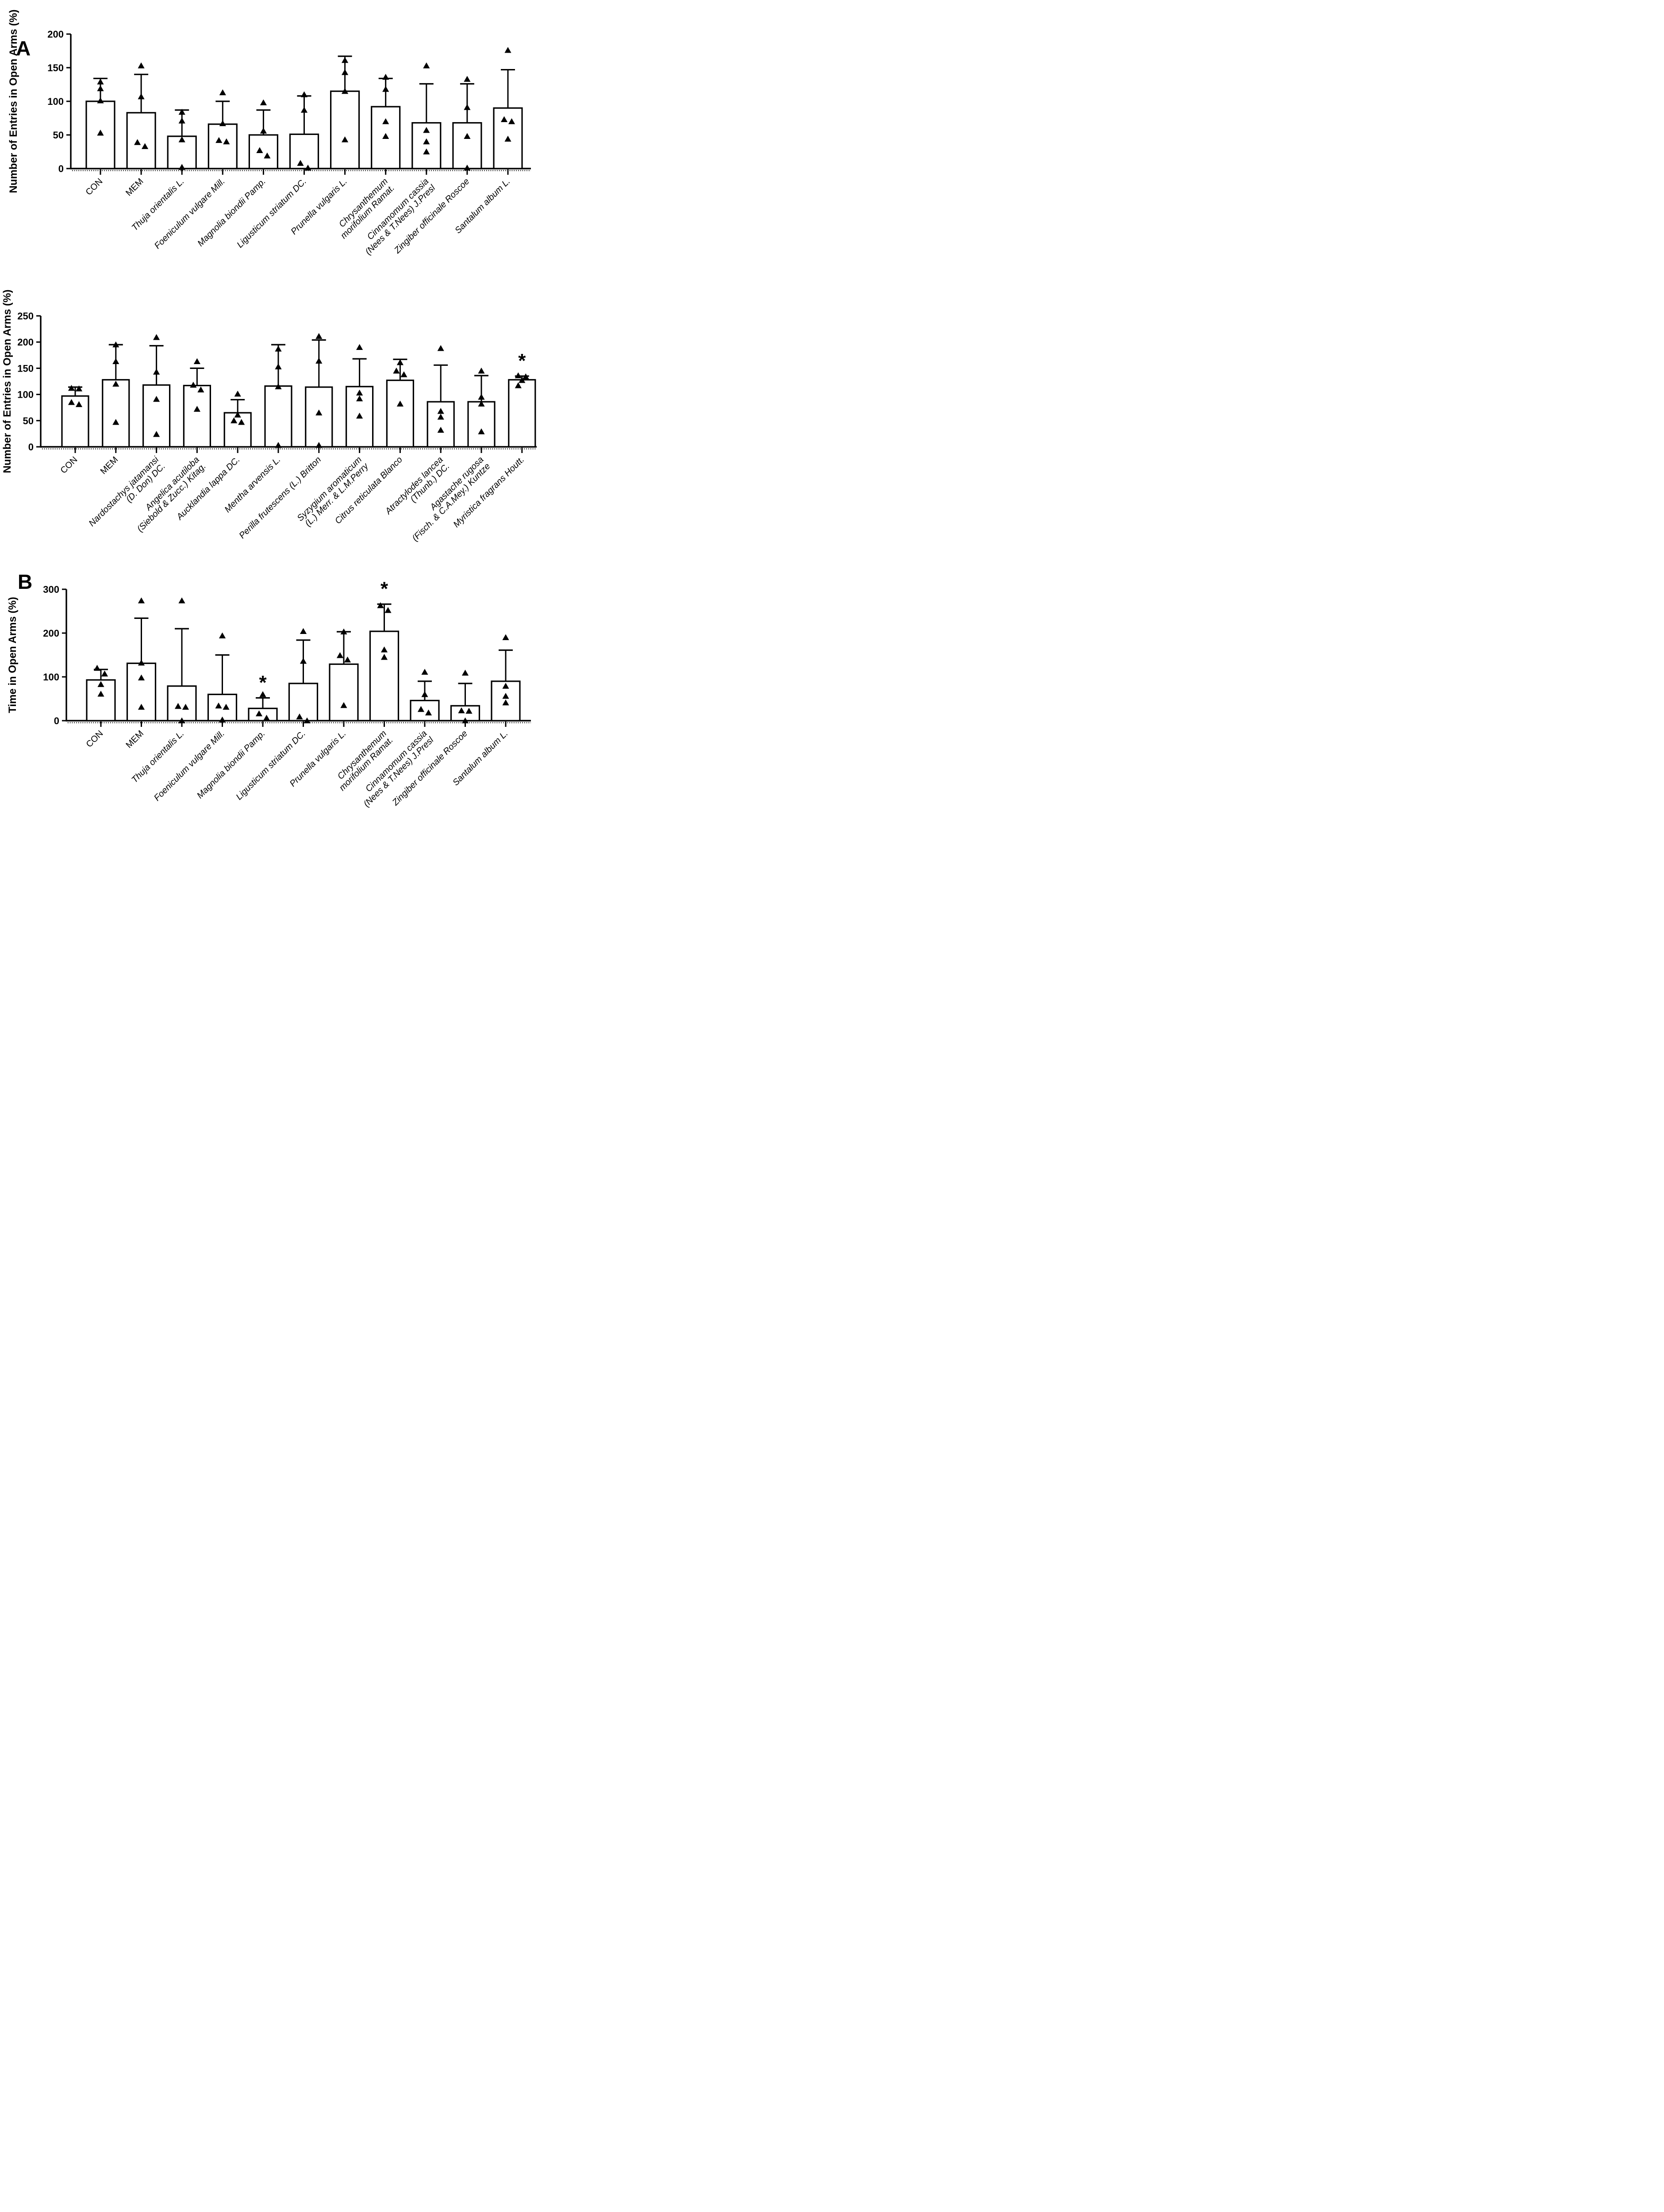 The width and height of the screenshot is (1664, 2212). I want to click on category-label: Magnolia biondii Pamp., so click(231, 765).